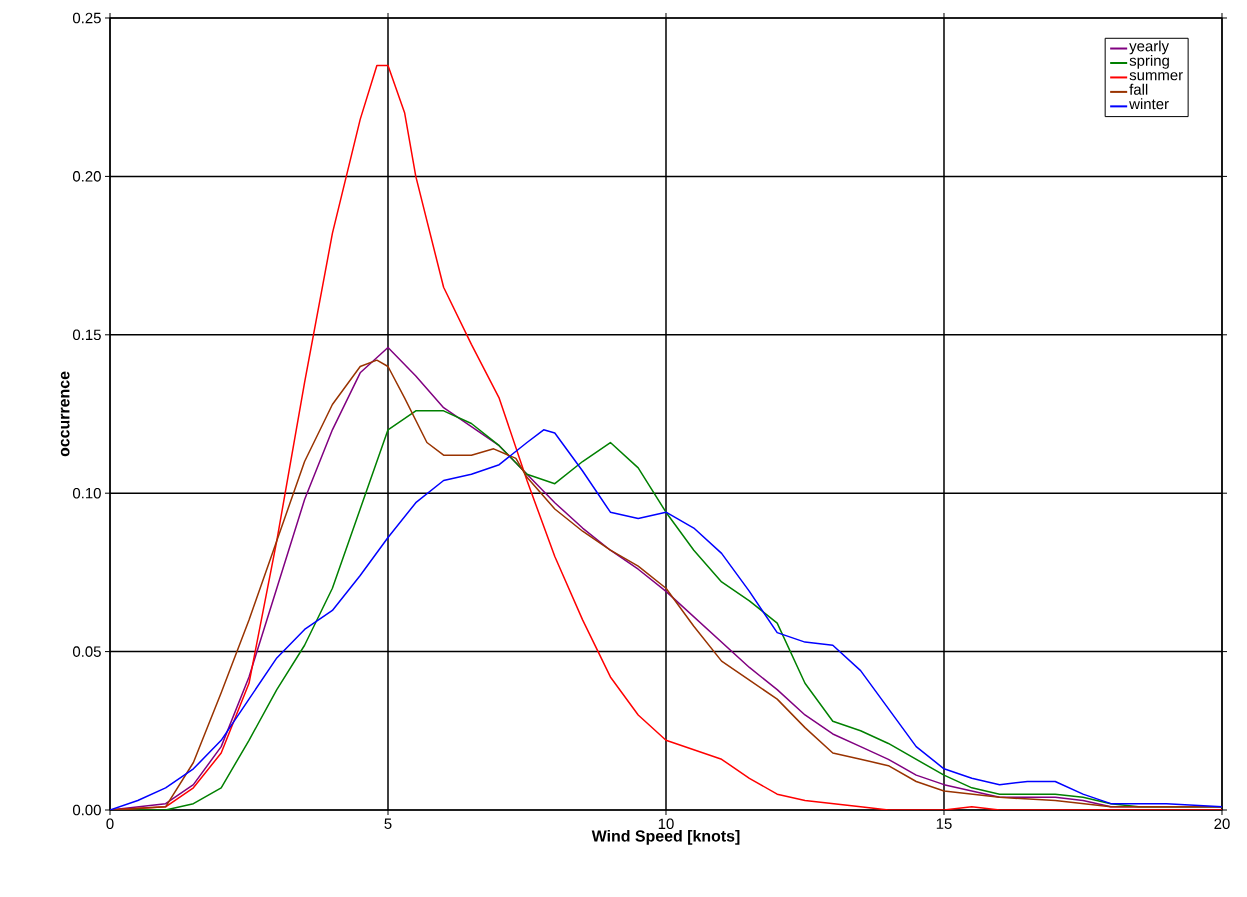 The width and height of the screenshot is (1247, 897). What do you see at coordinates (65, 414) in the screenshot?
I see `y-axis-title: occurrence` at bounding box center [65, 414].